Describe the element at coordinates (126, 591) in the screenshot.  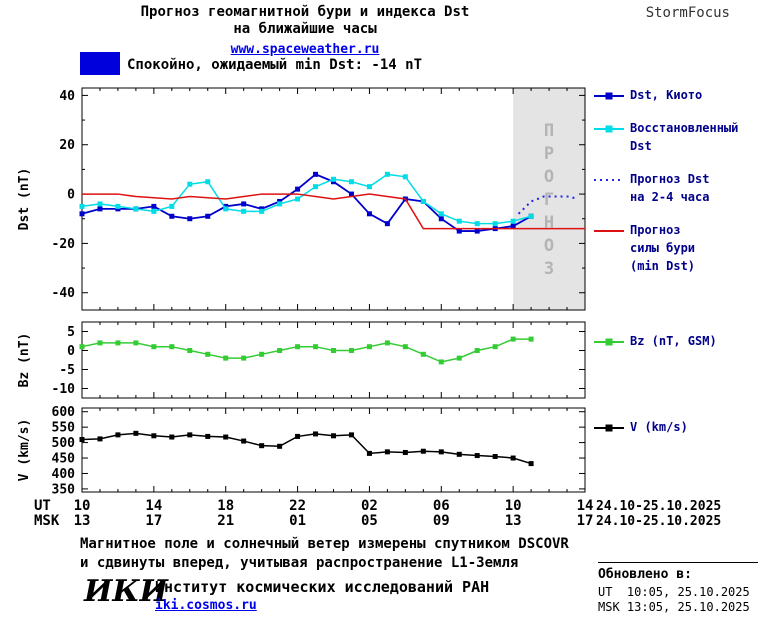
I see `iki-logo: ИКИ` at that location.